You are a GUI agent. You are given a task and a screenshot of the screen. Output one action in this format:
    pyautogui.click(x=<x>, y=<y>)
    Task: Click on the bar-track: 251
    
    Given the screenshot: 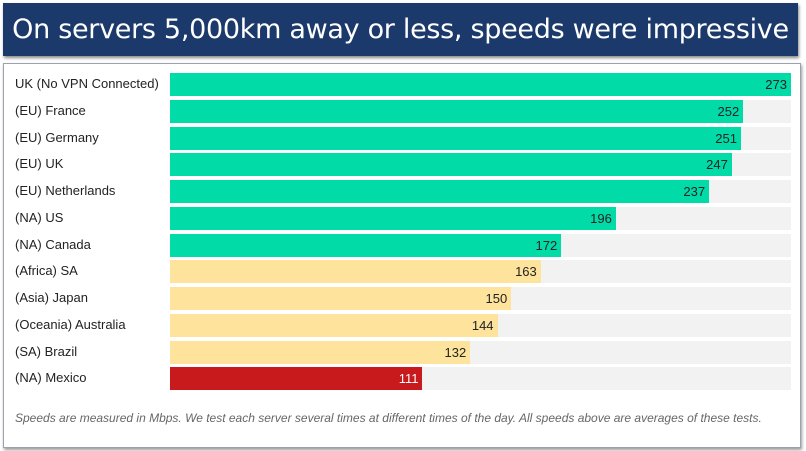 What is the action you would take?
    pyautogui.click(x=480, y=138)
    